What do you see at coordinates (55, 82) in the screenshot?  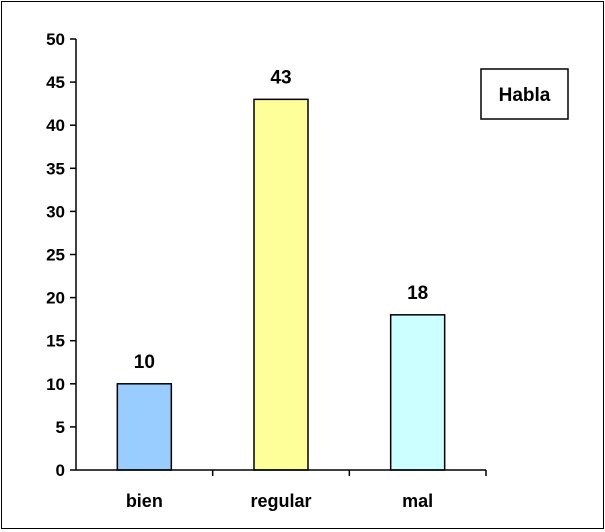 I see `y-tick-label: 45` at bounding box center [55, 82].